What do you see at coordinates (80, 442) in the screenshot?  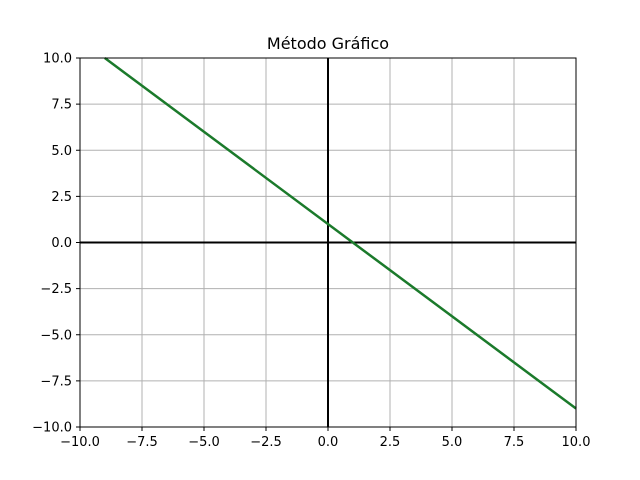 I see `x-tick-label-0: −10.0` at bounding box center [80, 442].